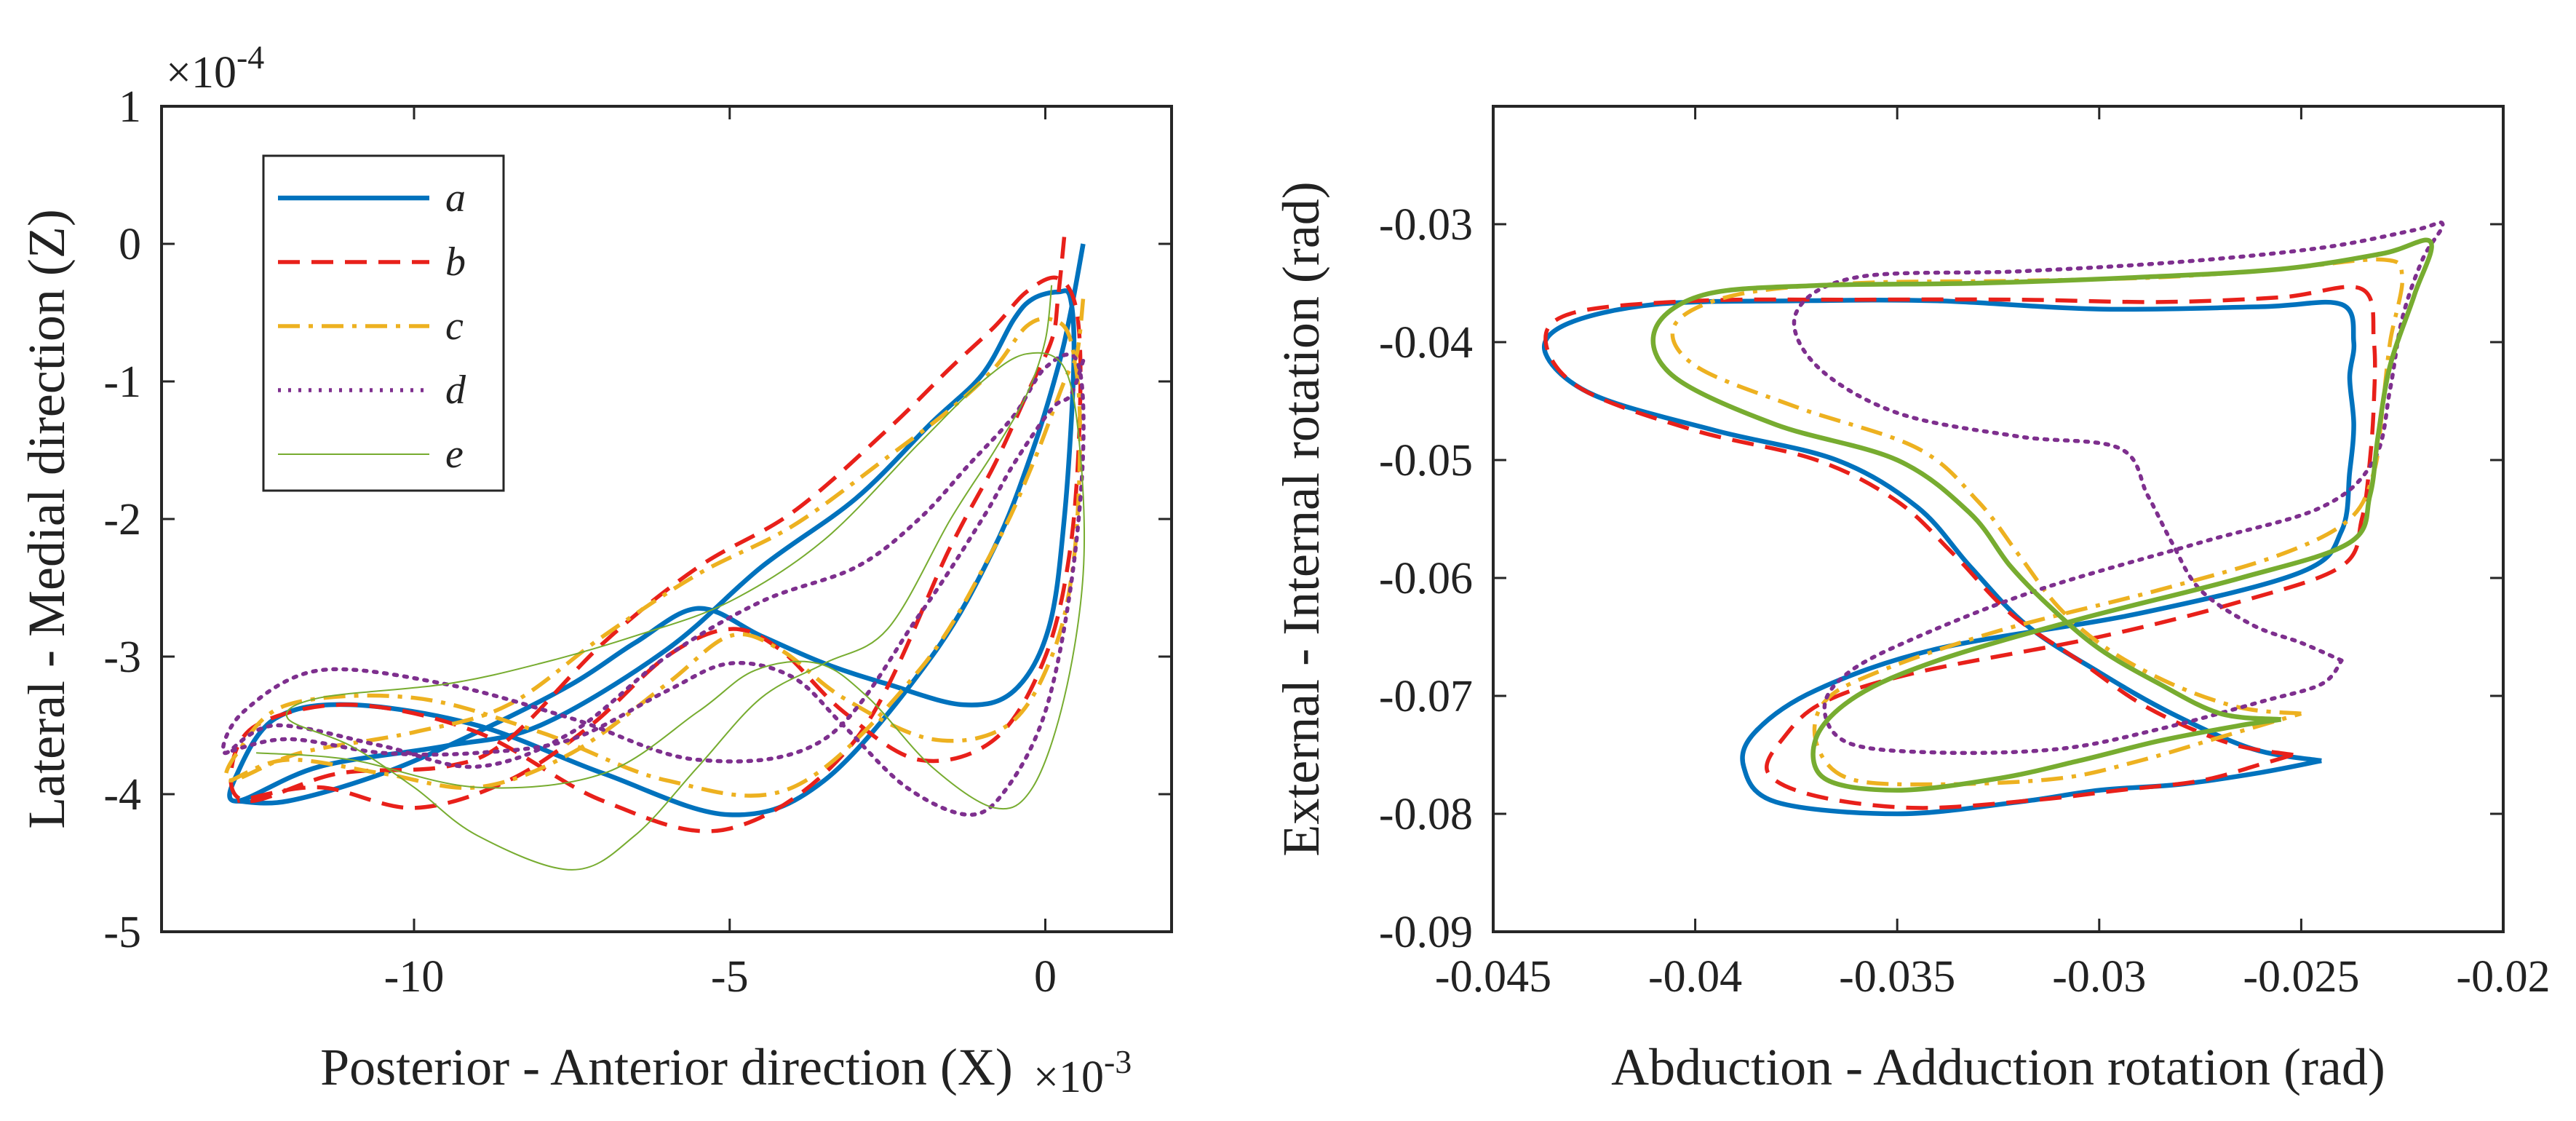 This screenshot has width=2576, height=1121. I want to click on right-ytick-label: -0.04, so click(1426, 343).